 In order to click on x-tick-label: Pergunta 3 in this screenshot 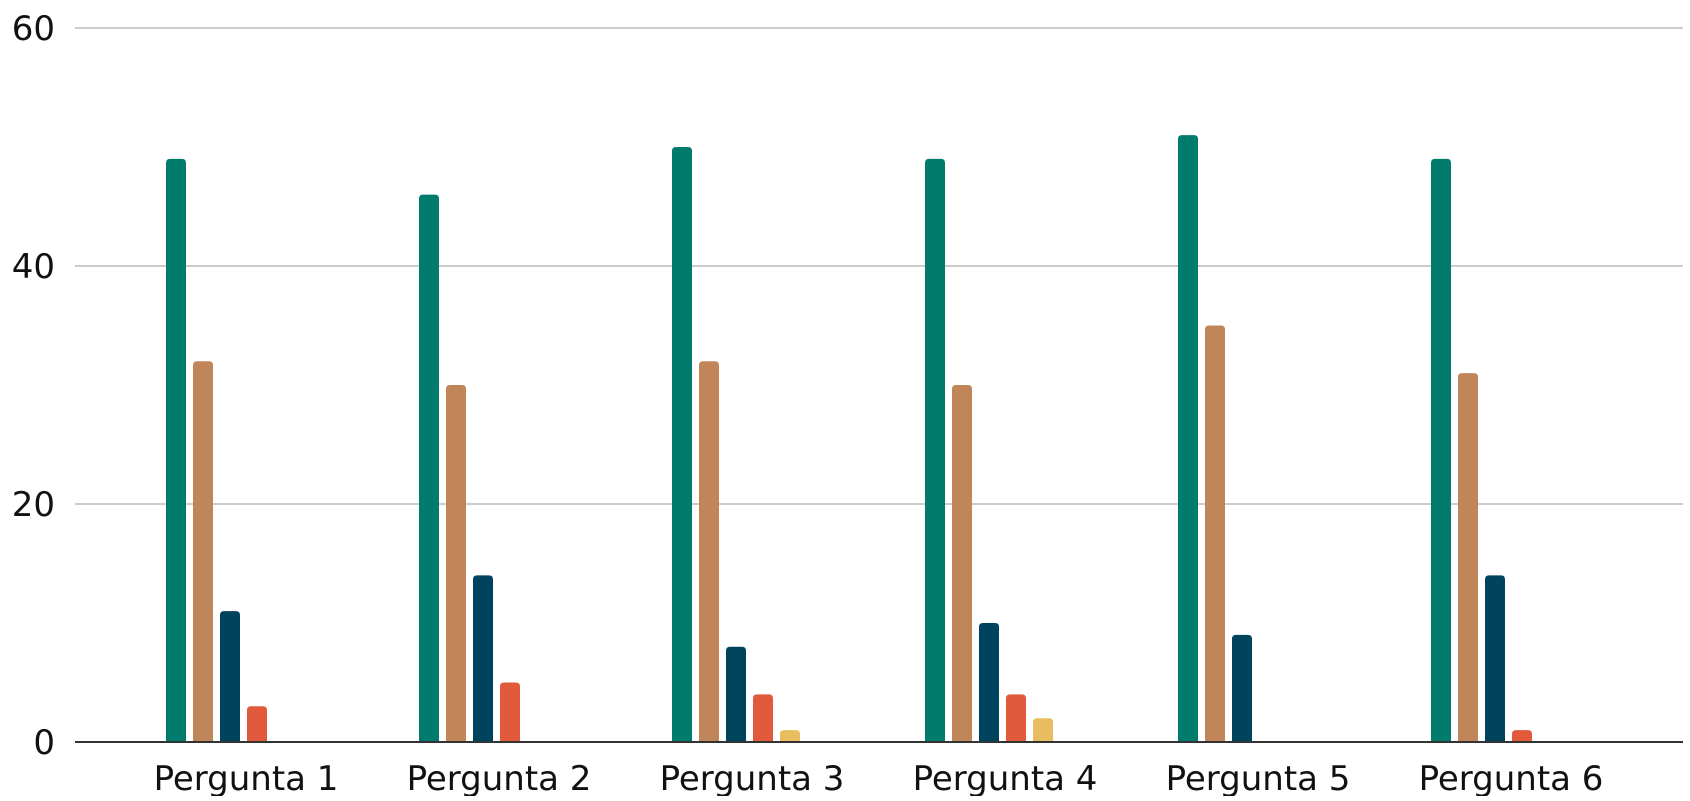, I will do `click(752, 777)`.